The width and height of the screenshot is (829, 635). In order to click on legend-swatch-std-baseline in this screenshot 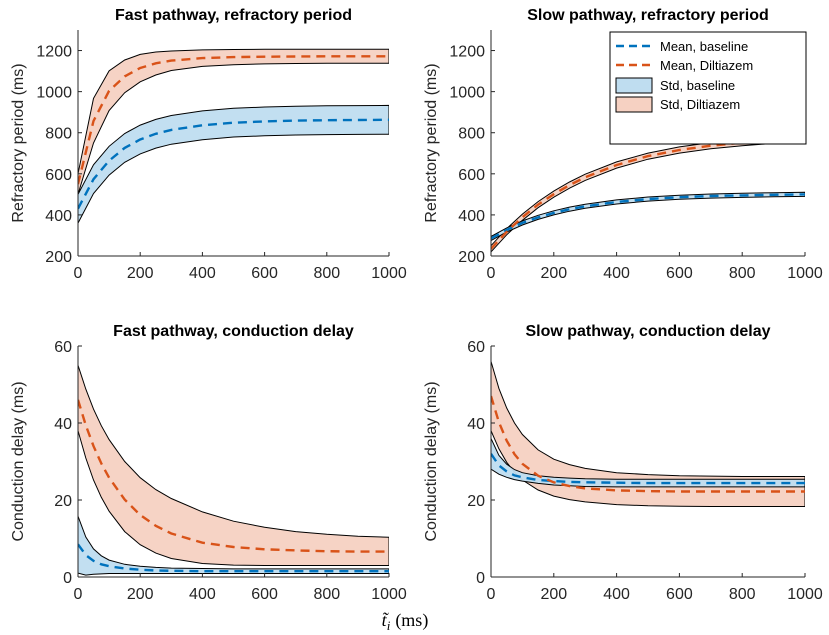, I will do `click(634, 85)`.